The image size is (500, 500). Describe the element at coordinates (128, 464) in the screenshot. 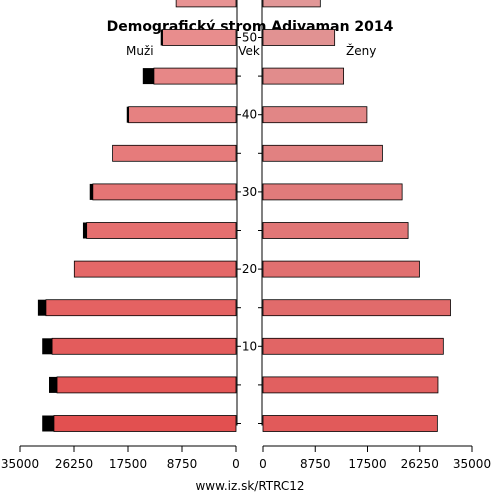

I see `x-tick-label-left: 17500` at that location.